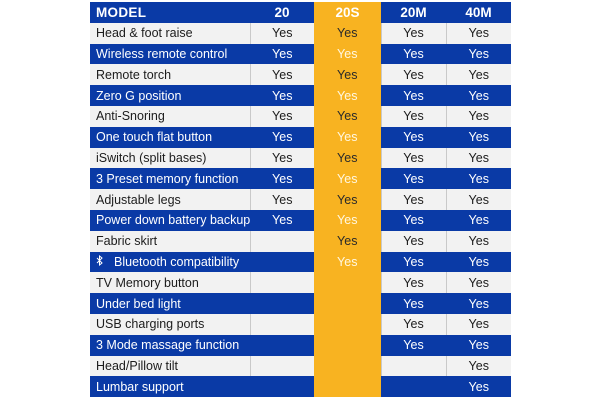 The width and height of the screenshot is (600, 400). I want to click on feature-cell: 3 Preset memory function, so click(170, 179).